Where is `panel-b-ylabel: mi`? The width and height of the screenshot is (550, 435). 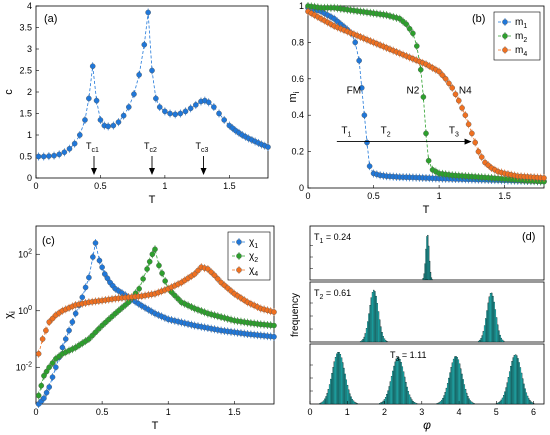 panel-b-ylabel: mi is located at coordinates (294, 96).